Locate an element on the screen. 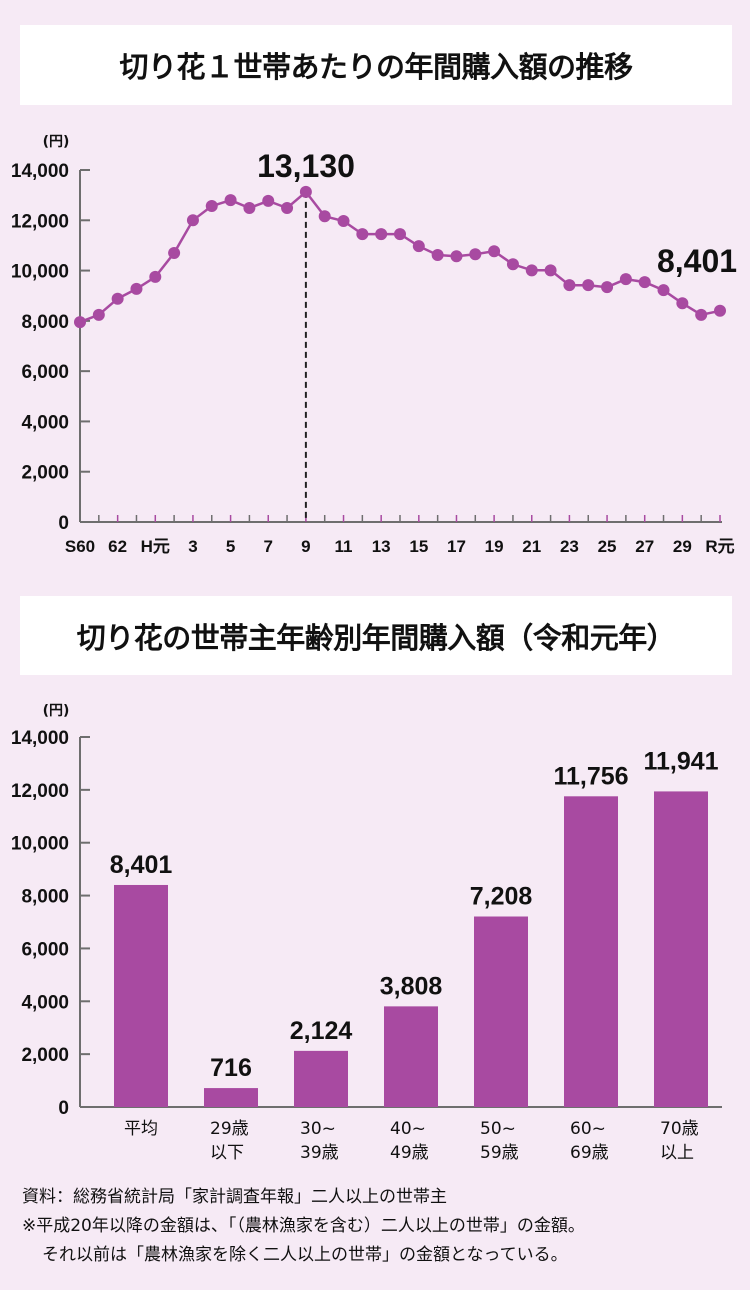 This screenshot has width=750, height=1290. x-tick-label: 13 is located at coordinates (381, 546).